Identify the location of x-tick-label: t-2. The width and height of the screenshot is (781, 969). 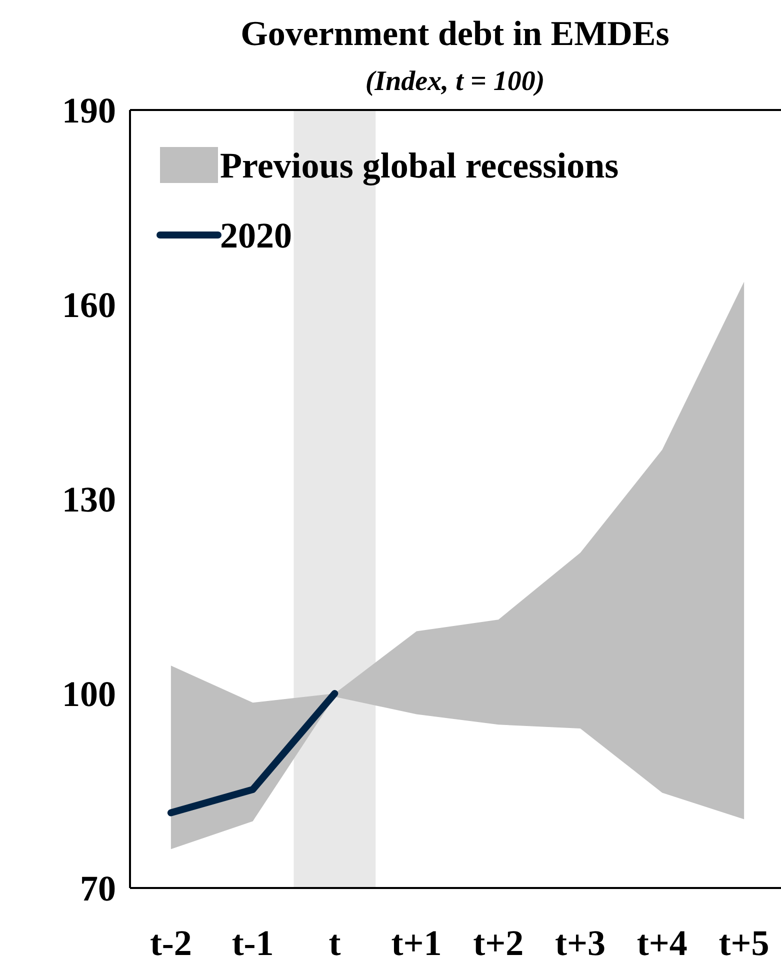
(171, 943).